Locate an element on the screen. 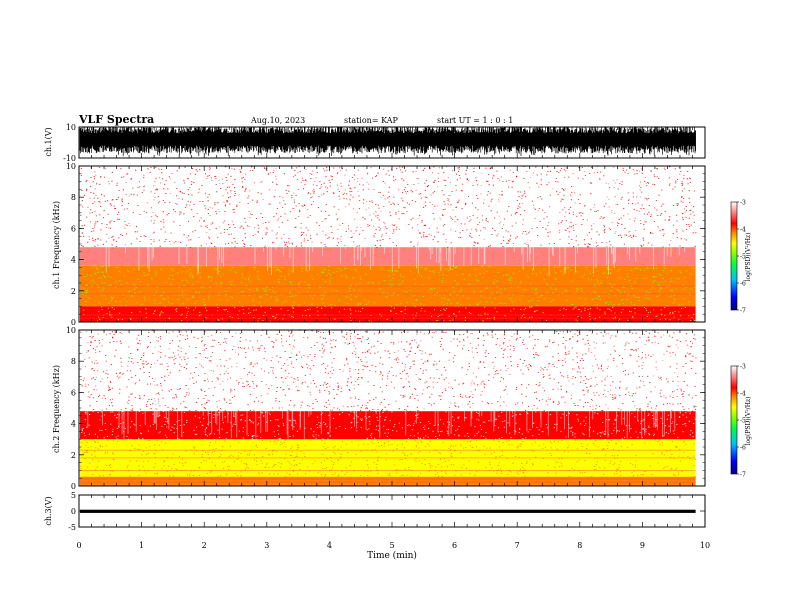  x-tick-label: 5 is located at coordinates (391, 545).